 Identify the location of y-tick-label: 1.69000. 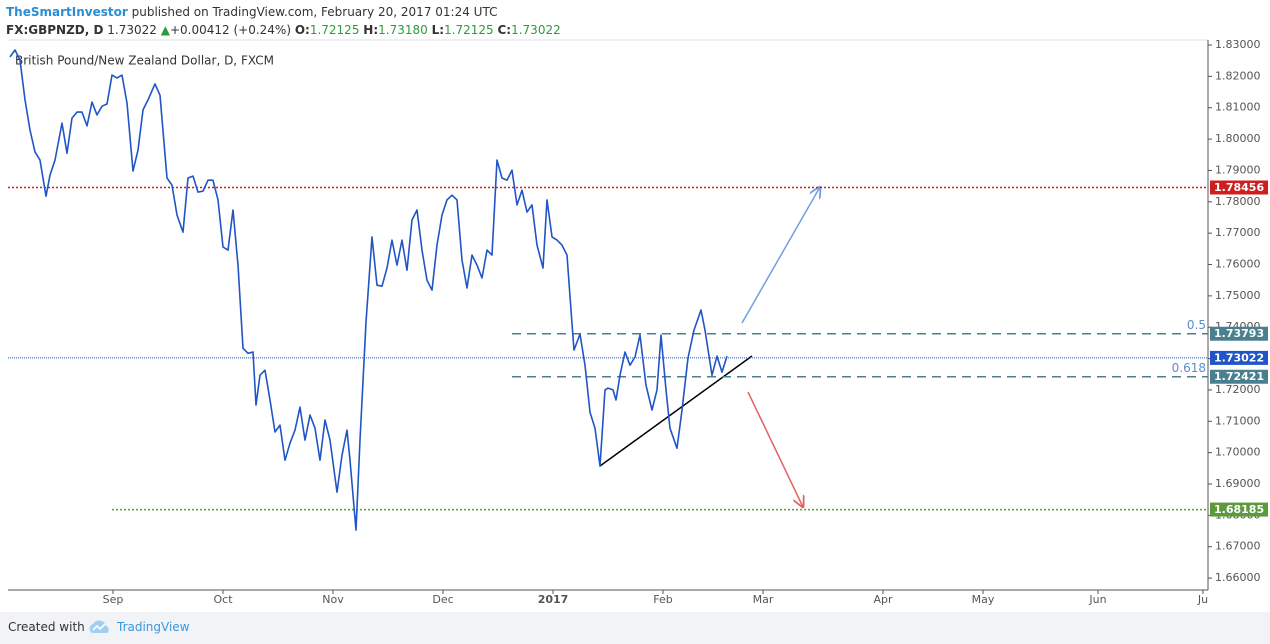
(1238, 483).